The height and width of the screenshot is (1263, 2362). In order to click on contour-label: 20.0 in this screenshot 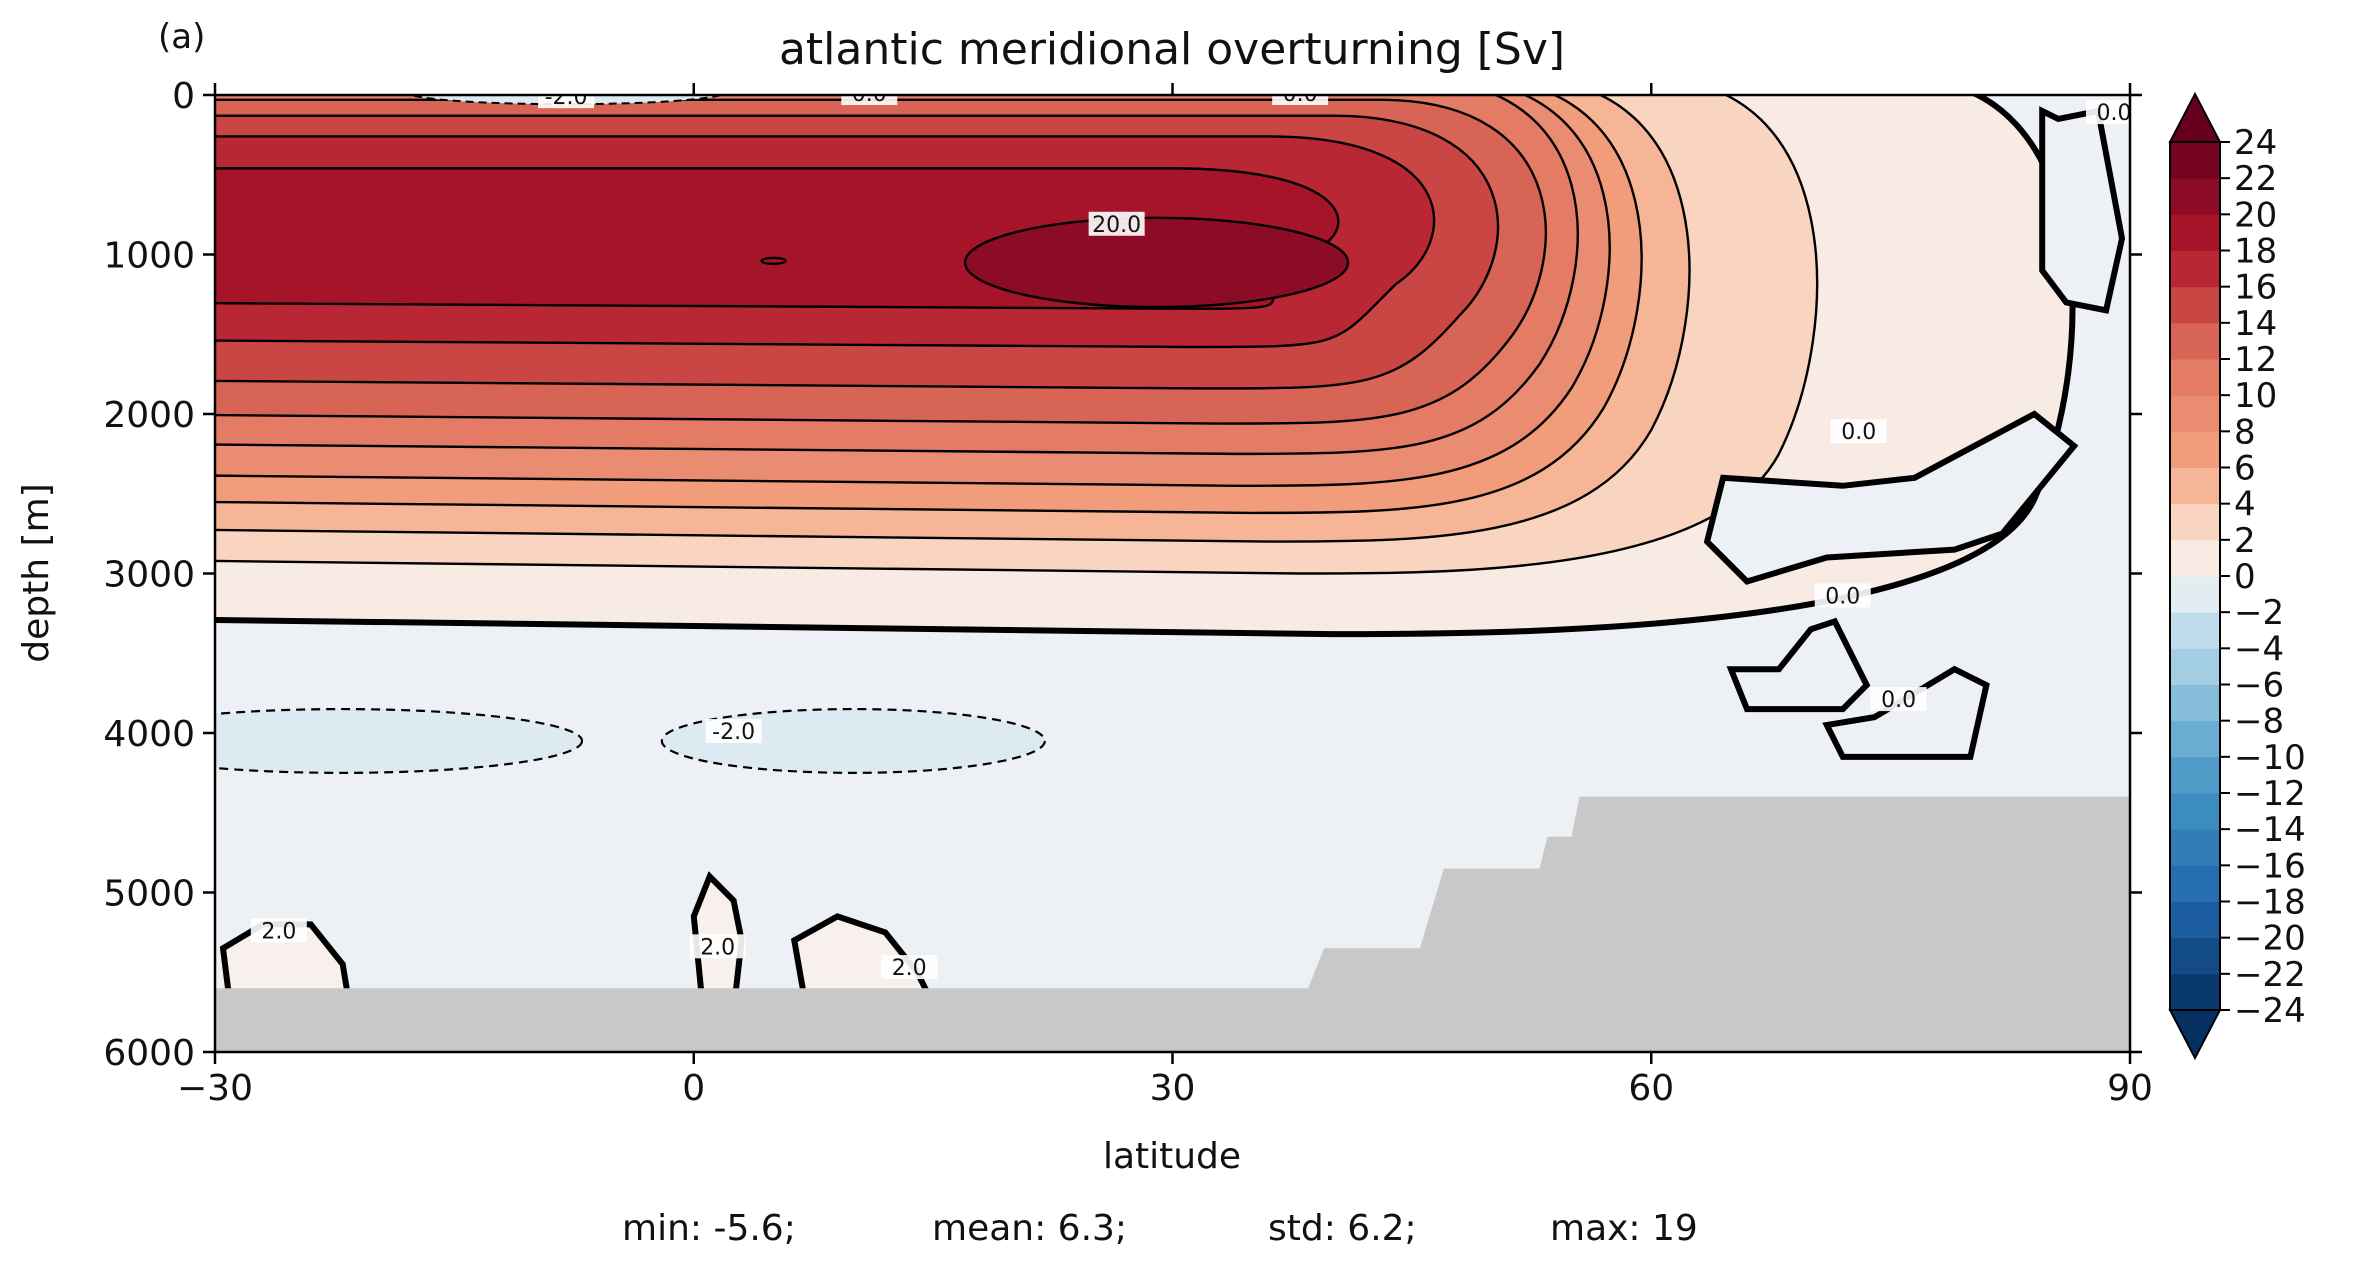, I will do `click(1116, 224)`.